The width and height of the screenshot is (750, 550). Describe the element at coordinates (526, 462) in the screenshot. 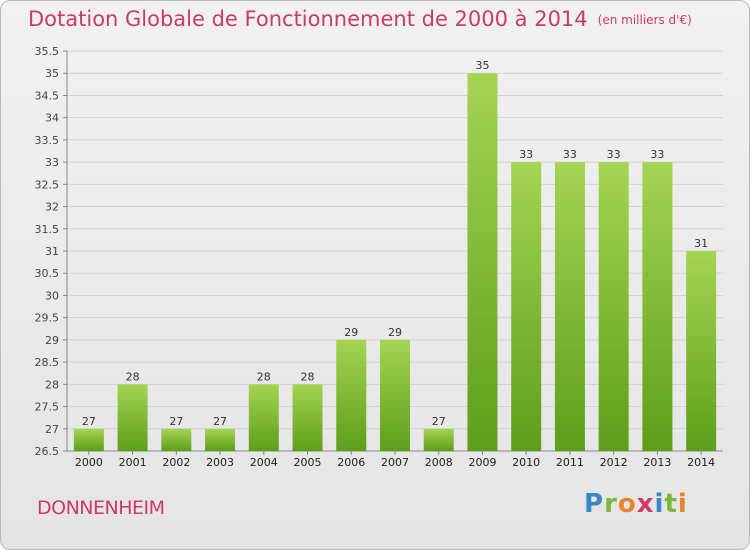

I see `x-tick-label: 2010` at that location.